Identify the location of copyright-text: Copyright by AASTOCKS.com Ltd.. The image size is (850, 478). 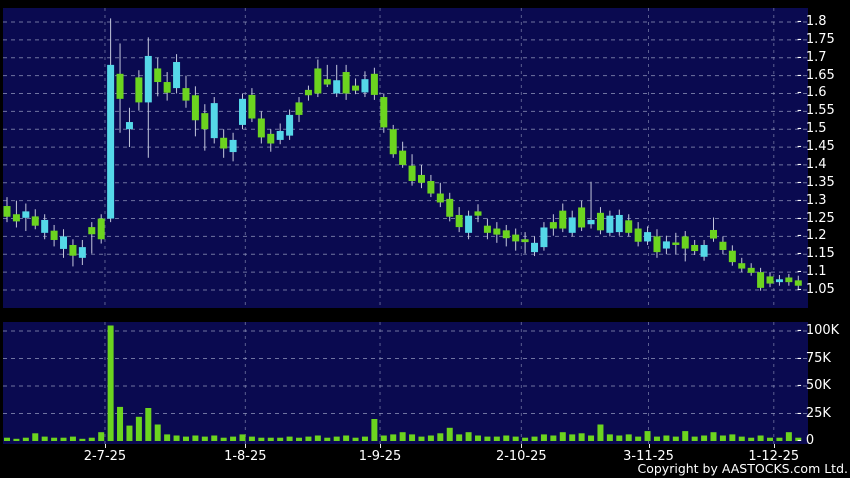
(743, 468).